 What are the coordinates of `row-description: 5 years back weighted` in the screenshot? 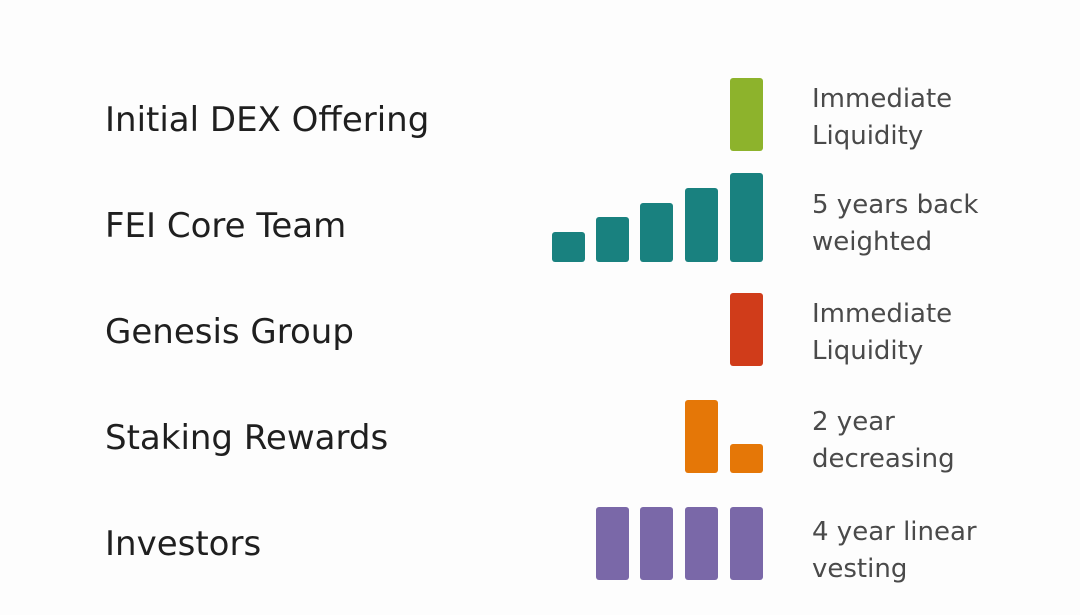 It's located at (895, 224).